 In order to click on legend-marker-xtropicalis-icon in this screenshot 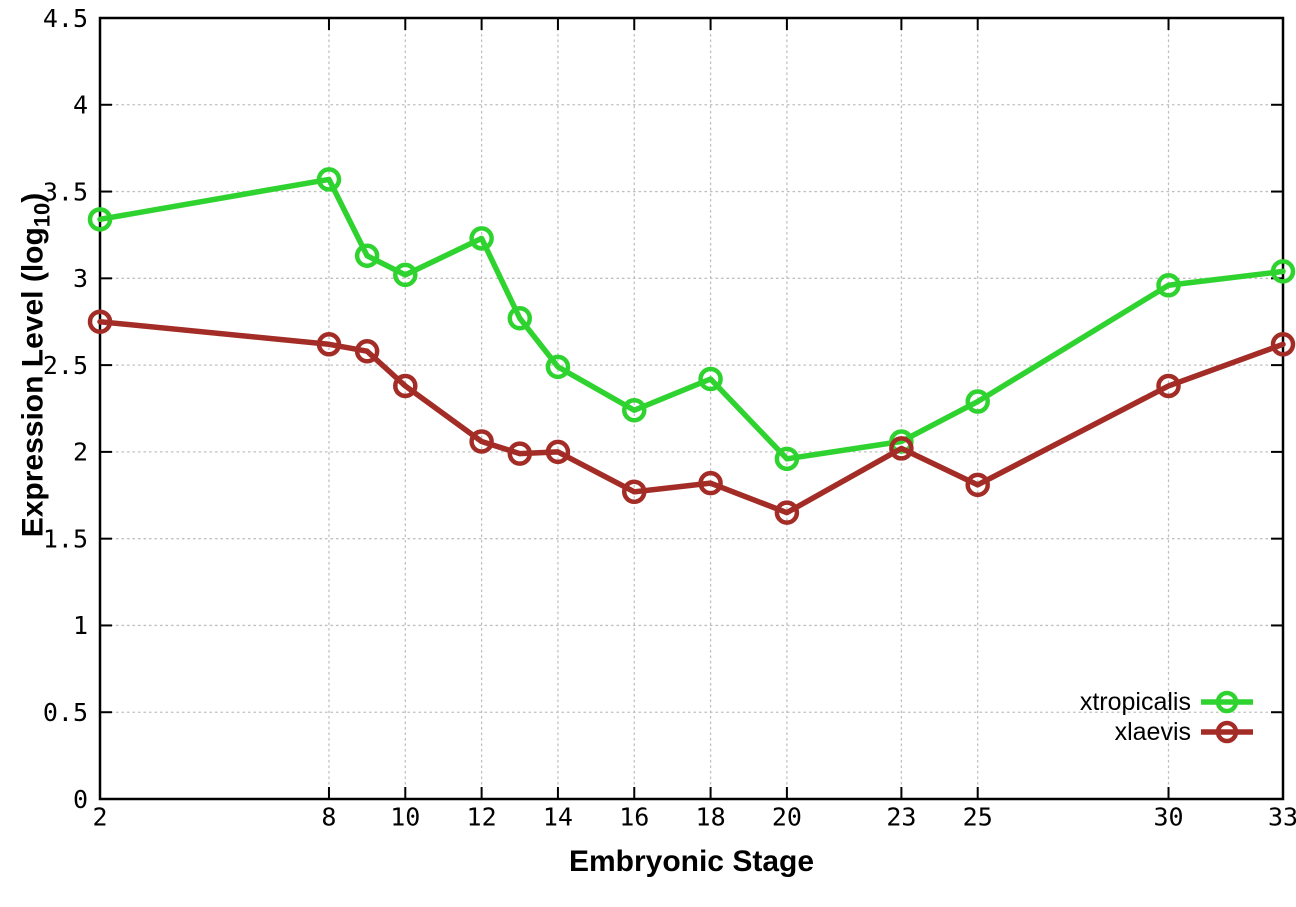, I will do `click(1227, 702)`.